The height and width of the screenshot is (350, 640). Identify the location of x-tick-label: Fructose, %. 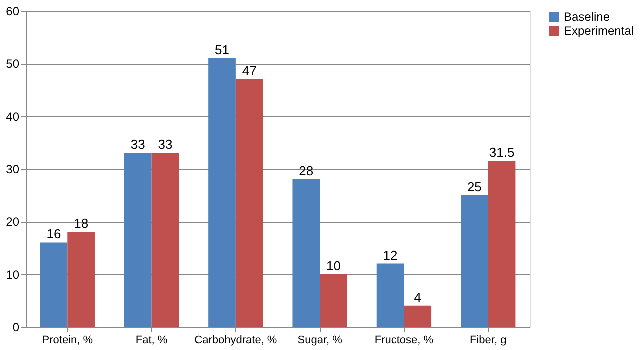
(404, 340).